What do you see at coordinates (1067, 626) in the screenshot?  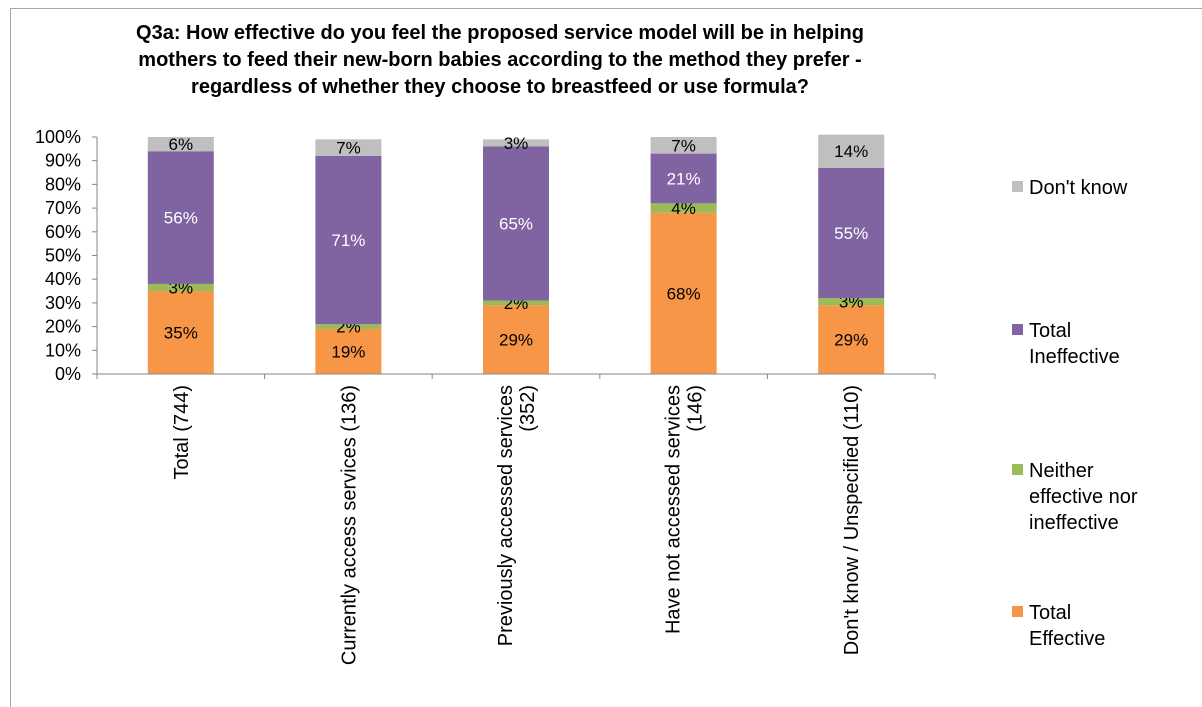 I see `legend-label: Total Effective` at bounding box center [1067, 626].